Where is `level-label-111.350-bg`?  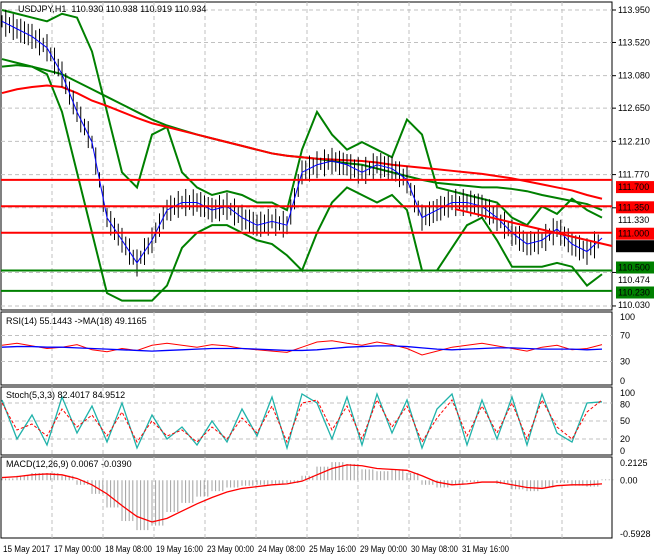 level-label-111.350-bg is located at coordinates (635, 207).